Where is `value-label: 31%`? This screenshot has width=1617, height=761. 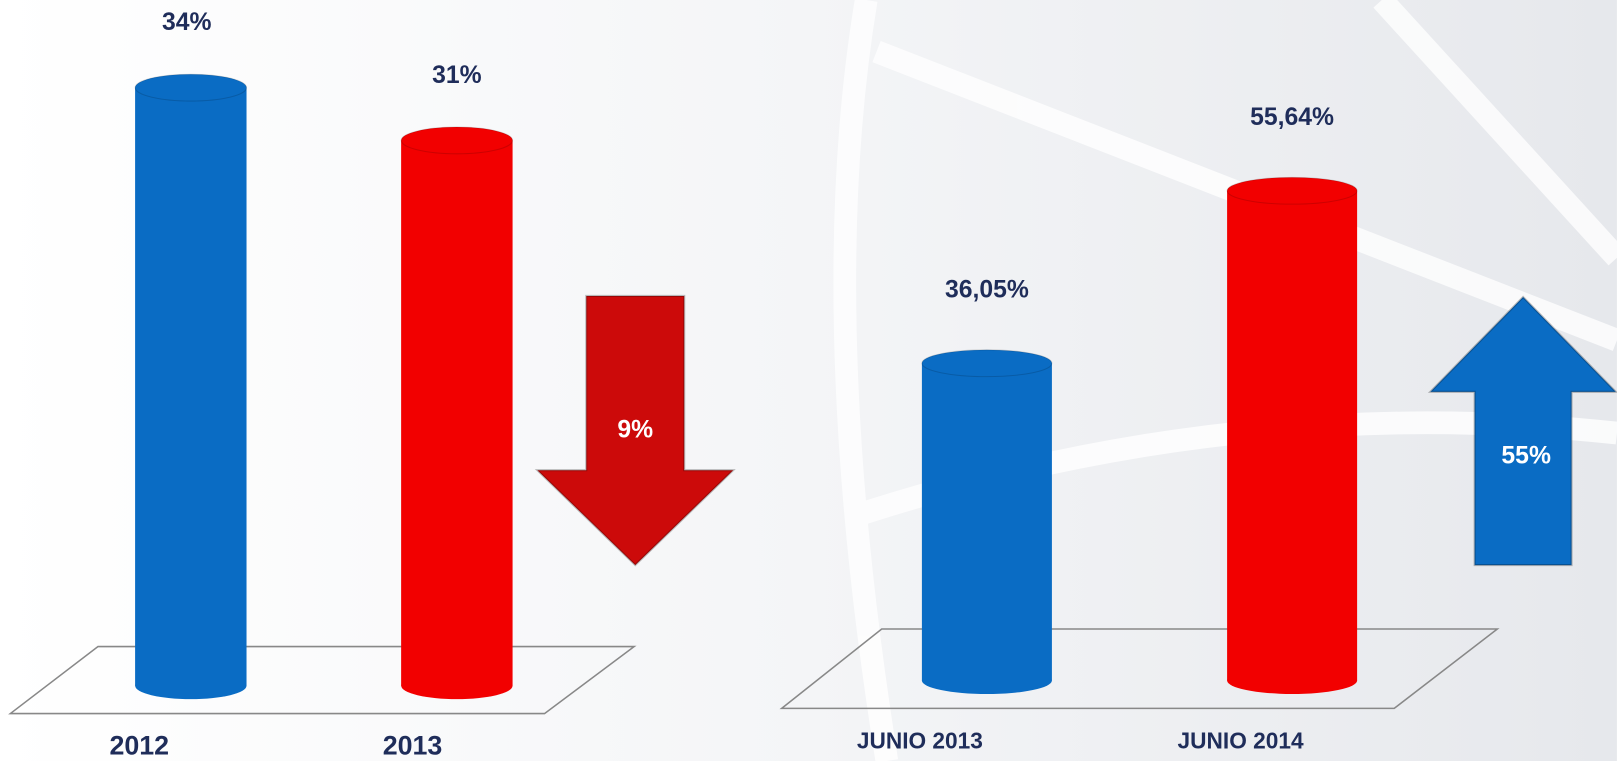 value-label: 31% is located at coordinates (457, 75).